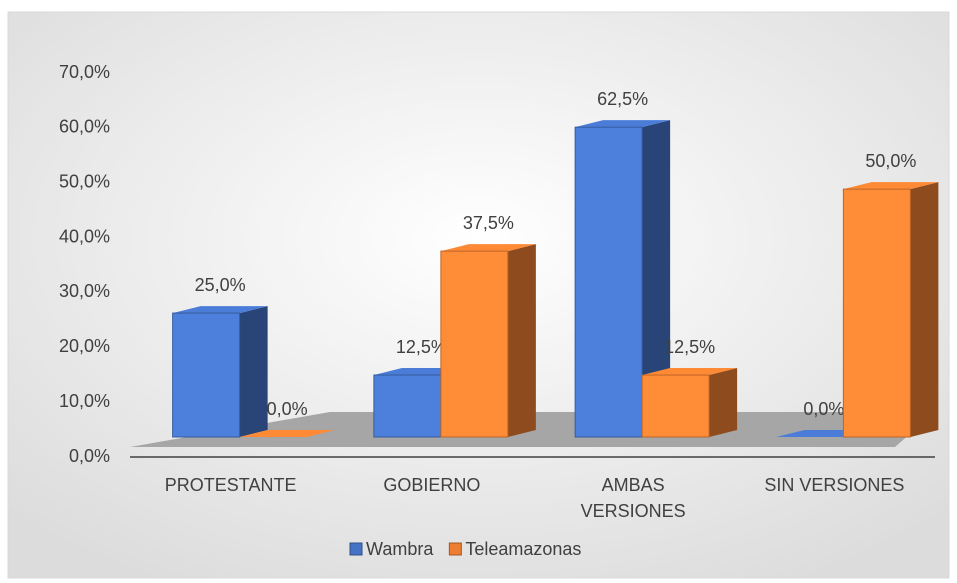 Image resolution: width=957 pixels, height=583 pixels. Describe the element at coordinates (89, 456) in the screenshot. I see `y-tick-label: 0,0%` at that location.